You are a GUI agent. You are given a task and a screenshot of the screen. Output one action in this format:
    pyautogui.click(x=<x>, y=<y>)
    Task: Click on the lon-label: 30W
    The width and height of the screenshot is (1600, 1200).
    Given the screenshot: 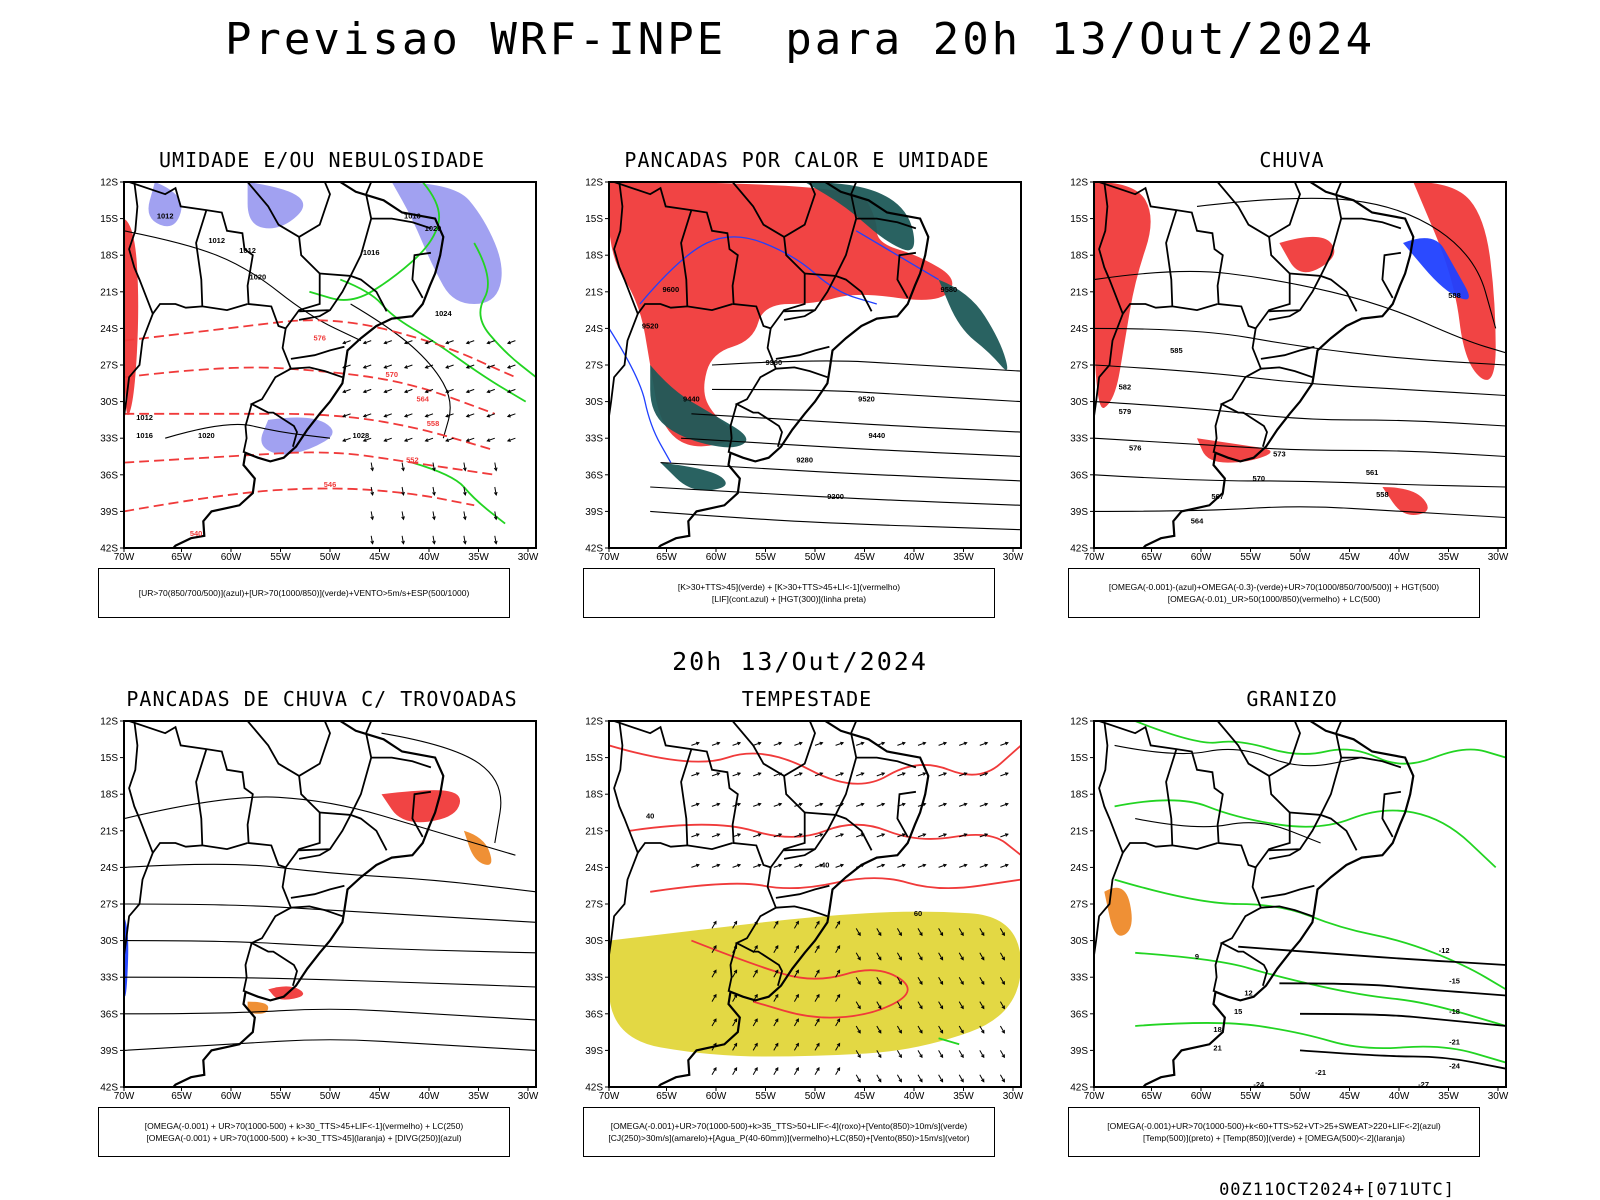 What is the action you would take?
    pyautogui.click(x=1013, y=1096)
    